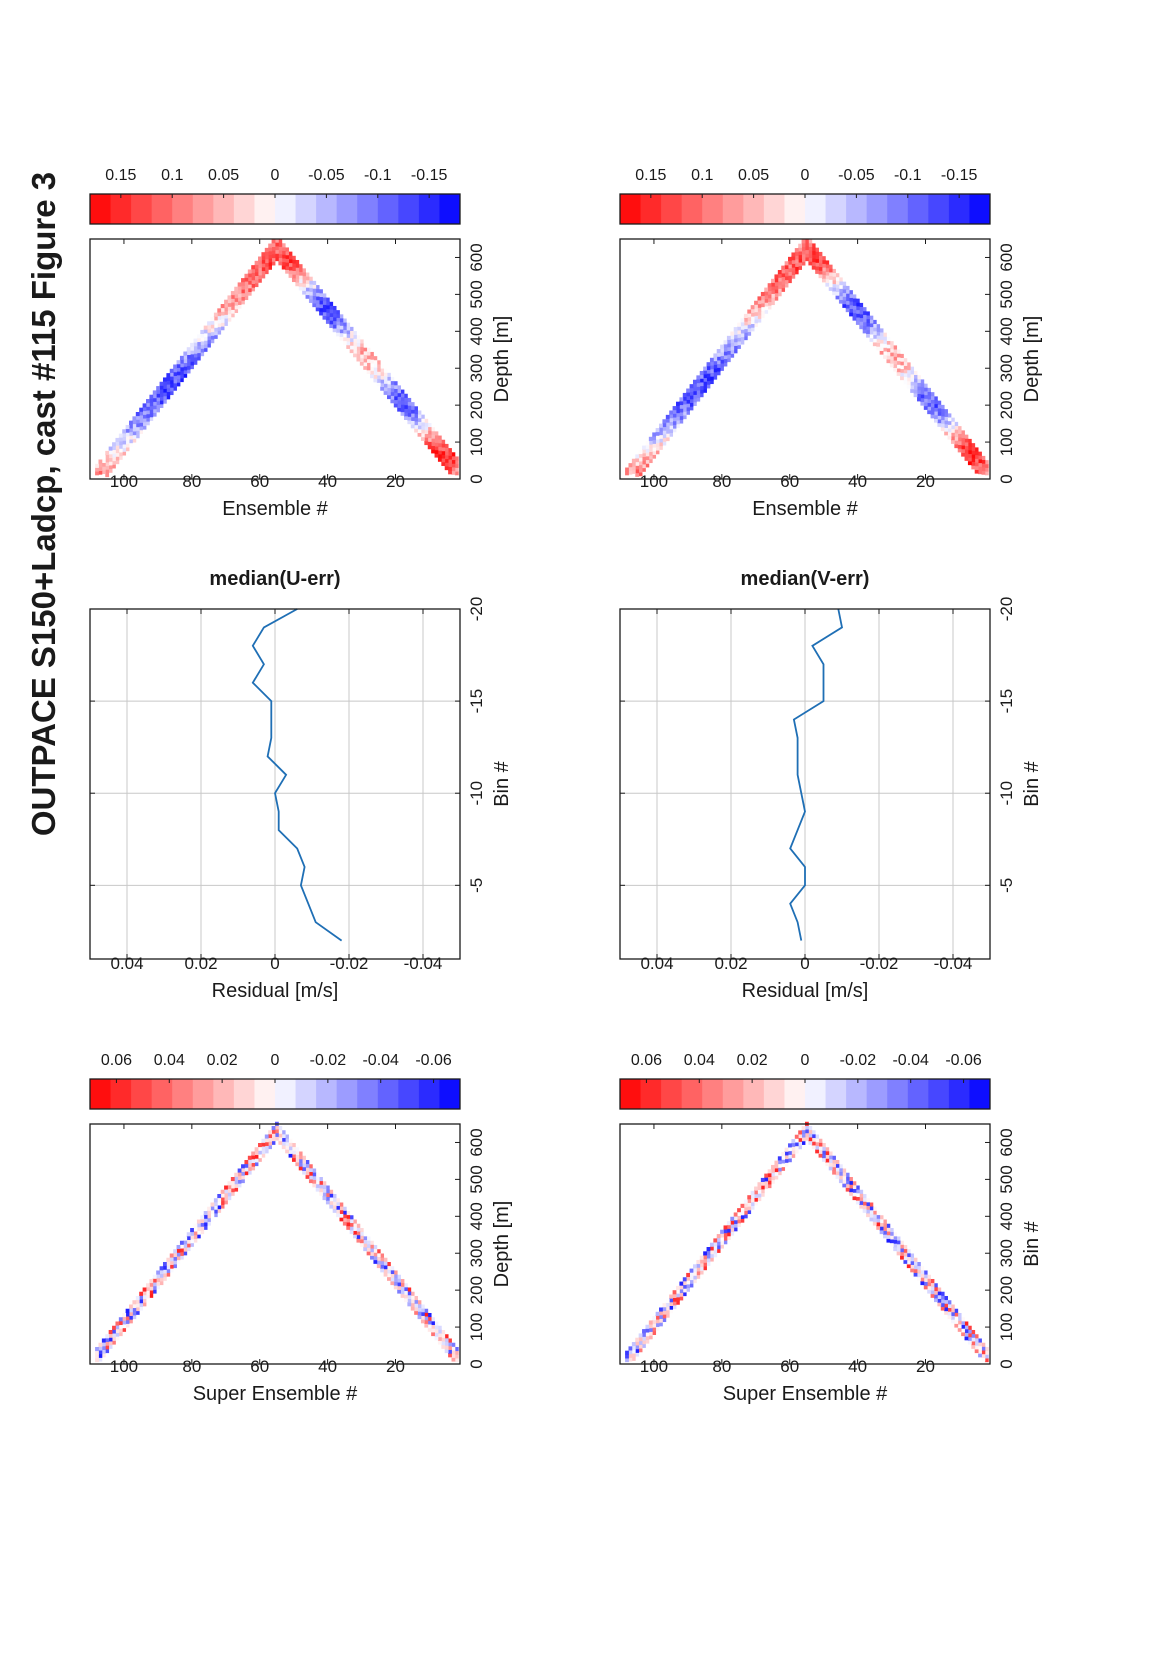  Describe the element at coordinates (124, 1366) in the screenshot. I see `ensemble-tick-label: 100` at that location.